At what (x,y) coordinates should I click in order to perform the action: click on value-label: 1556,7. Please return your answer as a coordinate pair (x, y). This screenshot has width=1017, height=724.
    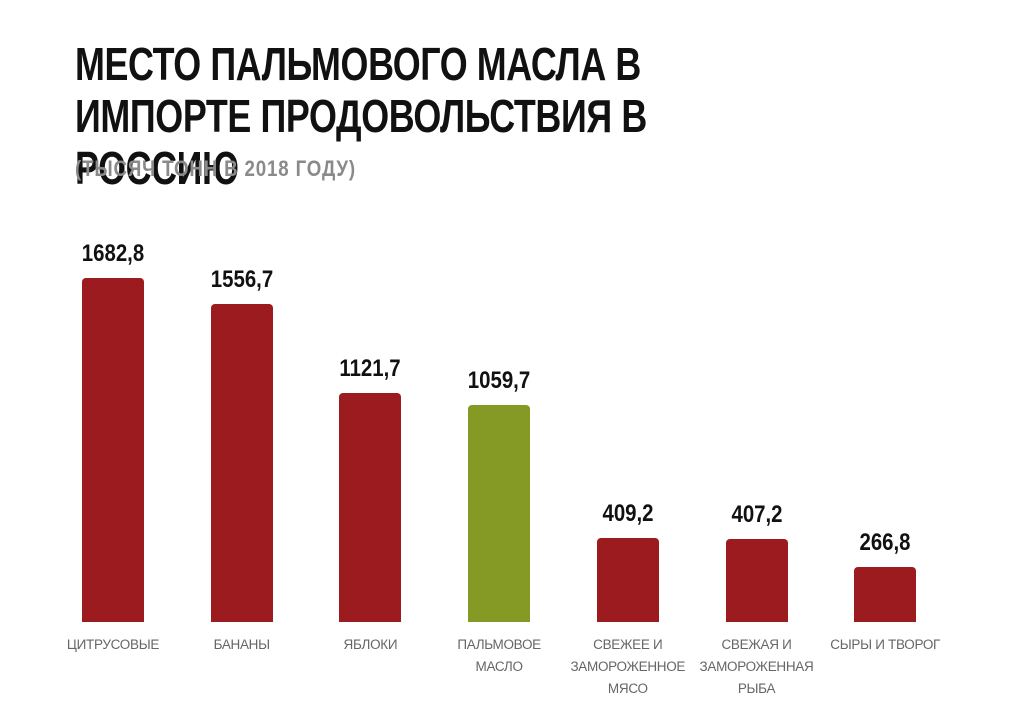
    Looking at the image, I should click on (241, 279).